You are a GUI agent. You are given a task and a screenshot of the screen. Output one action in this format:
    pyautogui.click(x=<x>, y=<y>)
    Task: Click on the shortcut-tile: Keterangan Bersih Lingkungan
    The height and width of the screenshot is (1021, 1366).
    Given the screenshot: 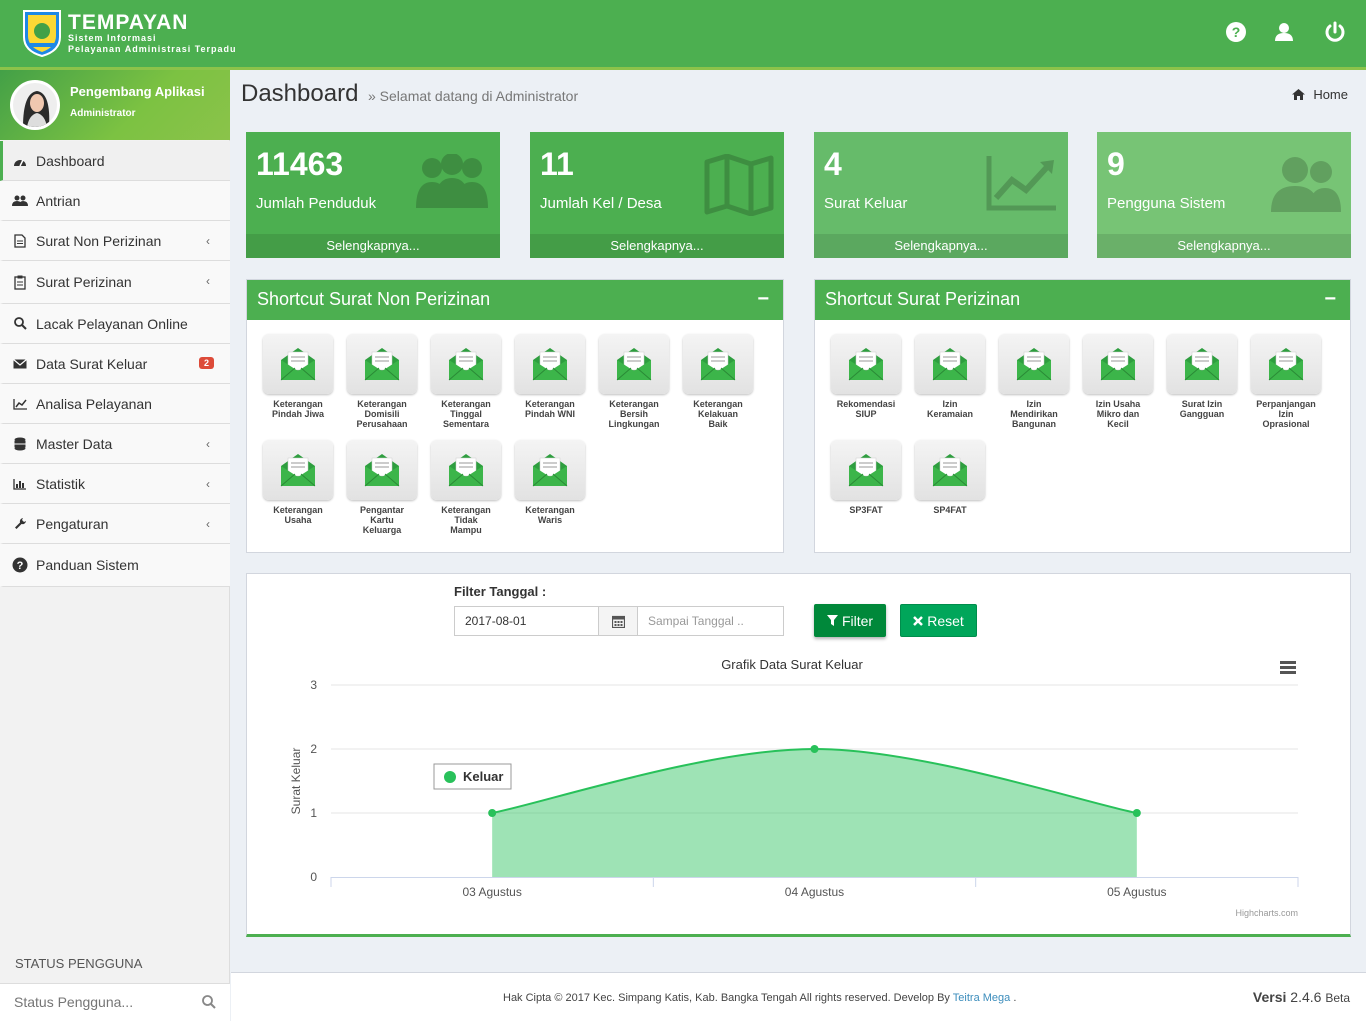 What is the action you would take?
    pyautogui.click(x=634, y=381)
    